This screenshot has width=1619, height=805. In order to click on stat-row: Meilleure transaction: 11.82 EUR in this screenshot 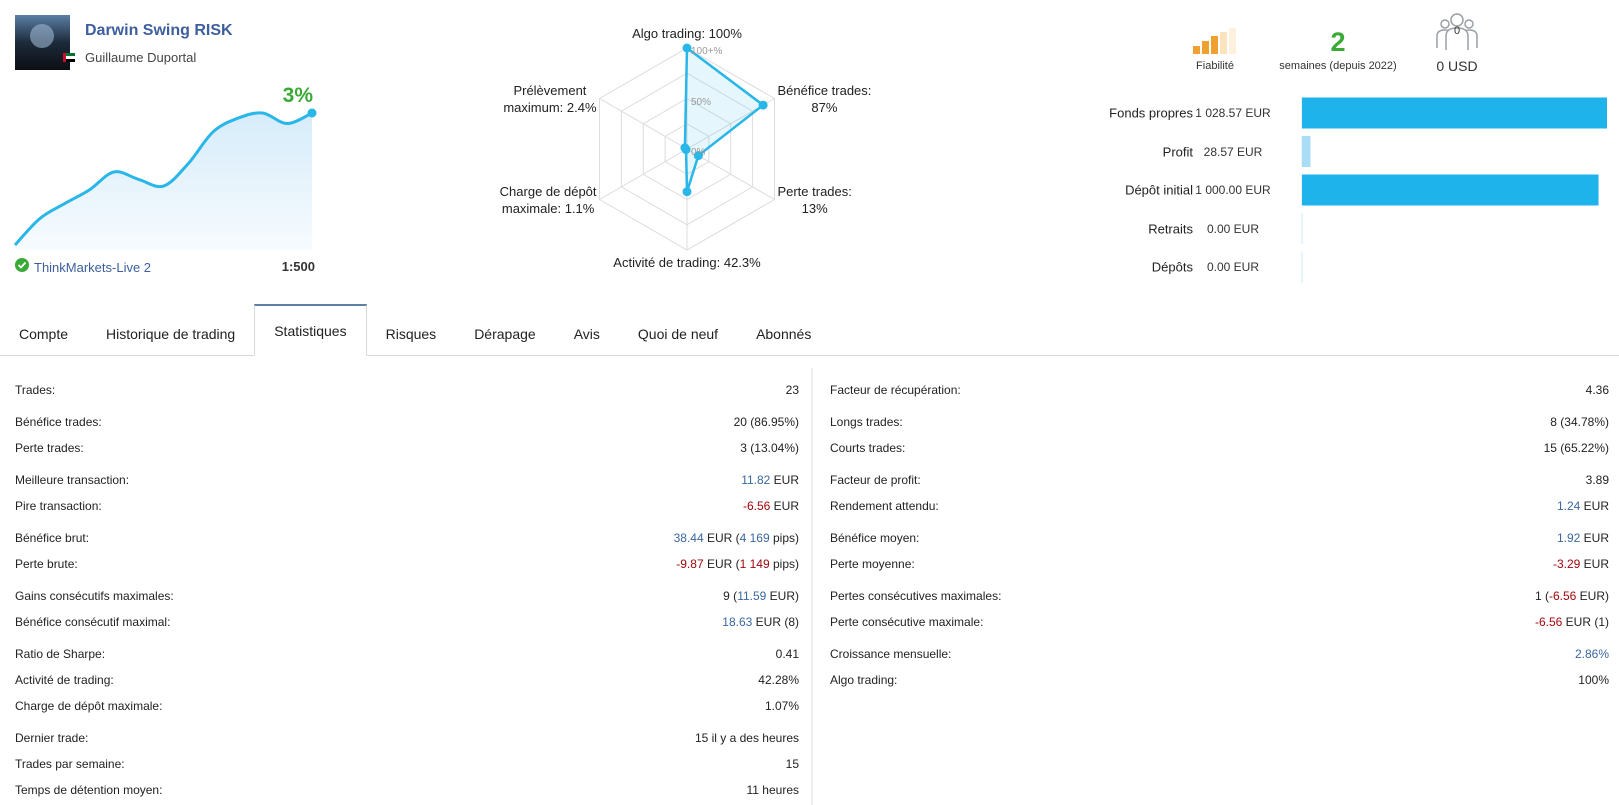, I will do `click(407, 480)`.